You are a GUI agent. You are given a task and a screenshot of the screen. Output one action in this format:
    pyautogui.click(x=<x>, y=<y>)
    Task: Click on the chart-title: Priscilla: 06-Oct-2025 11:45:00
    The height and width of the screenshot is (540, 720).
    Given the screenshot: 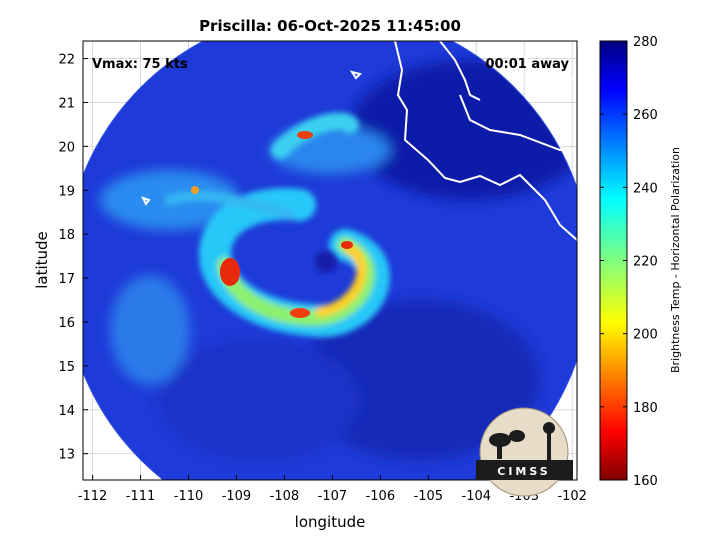 What is the action you would take?
    pyautogui.click(x=330, y=26)
    